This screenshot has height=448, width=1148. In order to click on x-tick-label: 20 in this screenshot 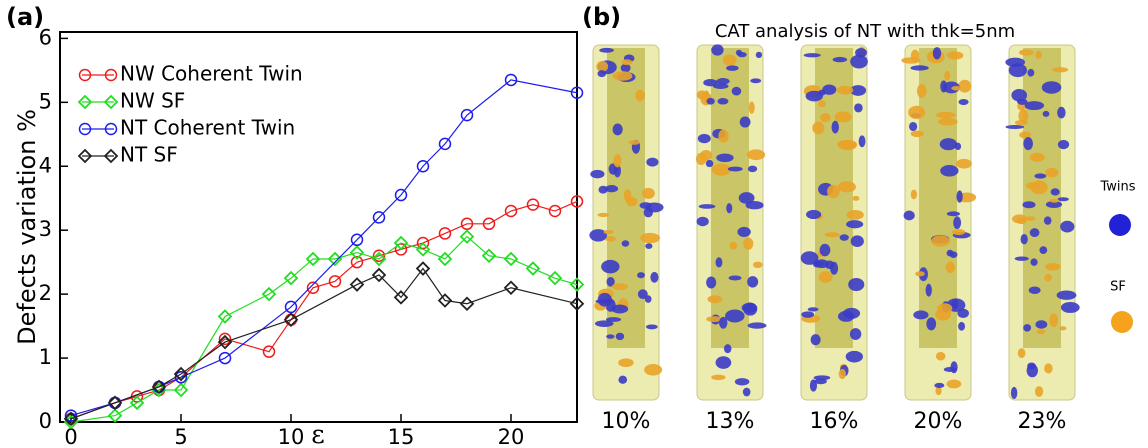, I will do `click(511, 436)`.